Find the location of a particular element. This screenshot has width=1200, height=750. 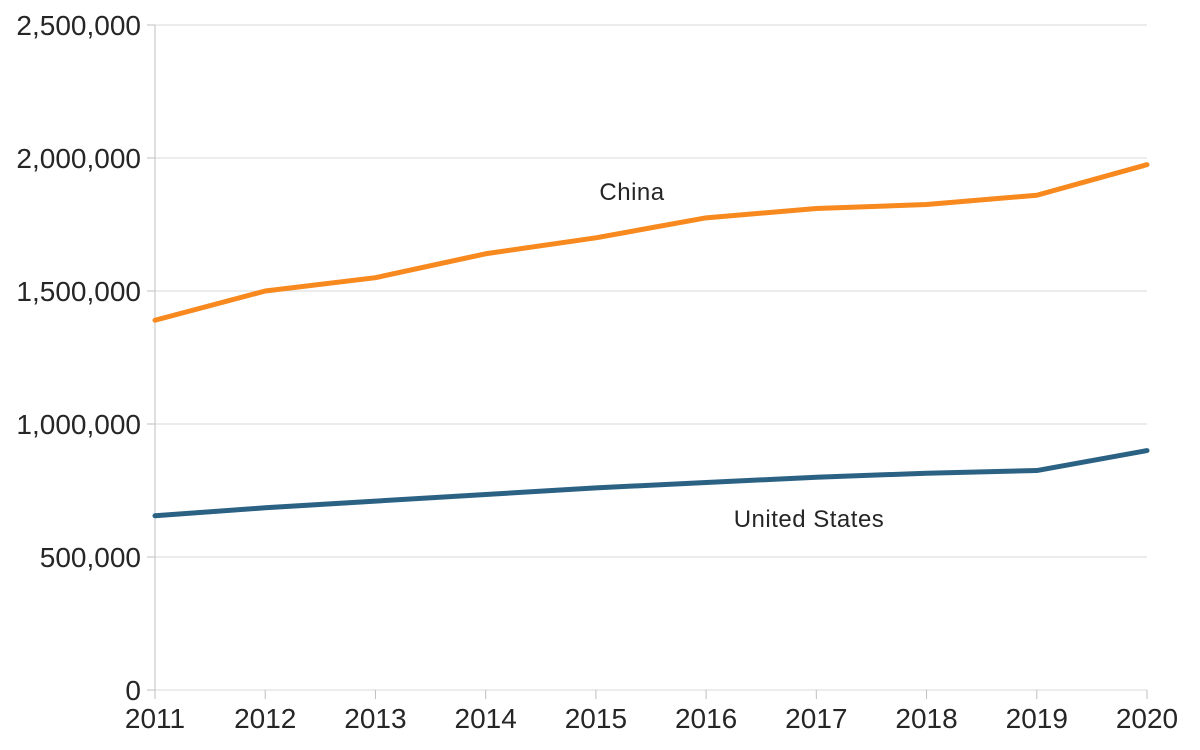

x-axis-tick-label: 2012 is located at coordinates (265, 718).